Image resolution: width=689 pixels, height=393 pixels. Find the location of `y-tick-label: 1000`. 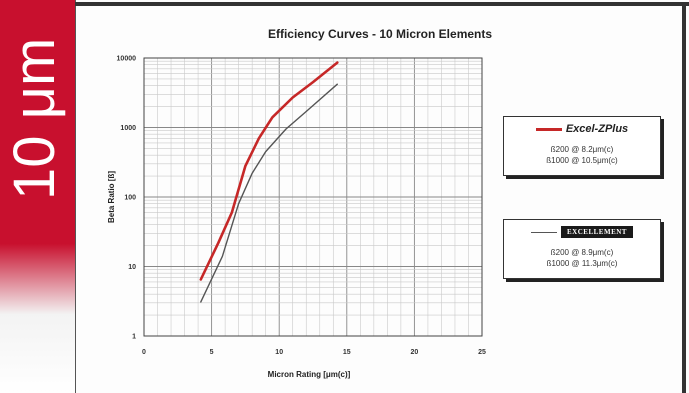

y-tick-label: 1000 is located at coordinates (128, 128).